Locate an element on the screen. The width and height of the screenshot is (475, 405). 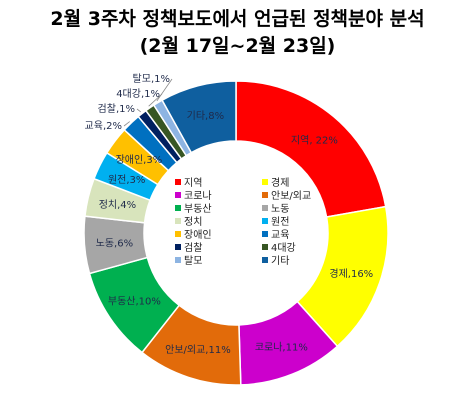
slice-5-label: 노동,6% is located at coordinates (114, 244).